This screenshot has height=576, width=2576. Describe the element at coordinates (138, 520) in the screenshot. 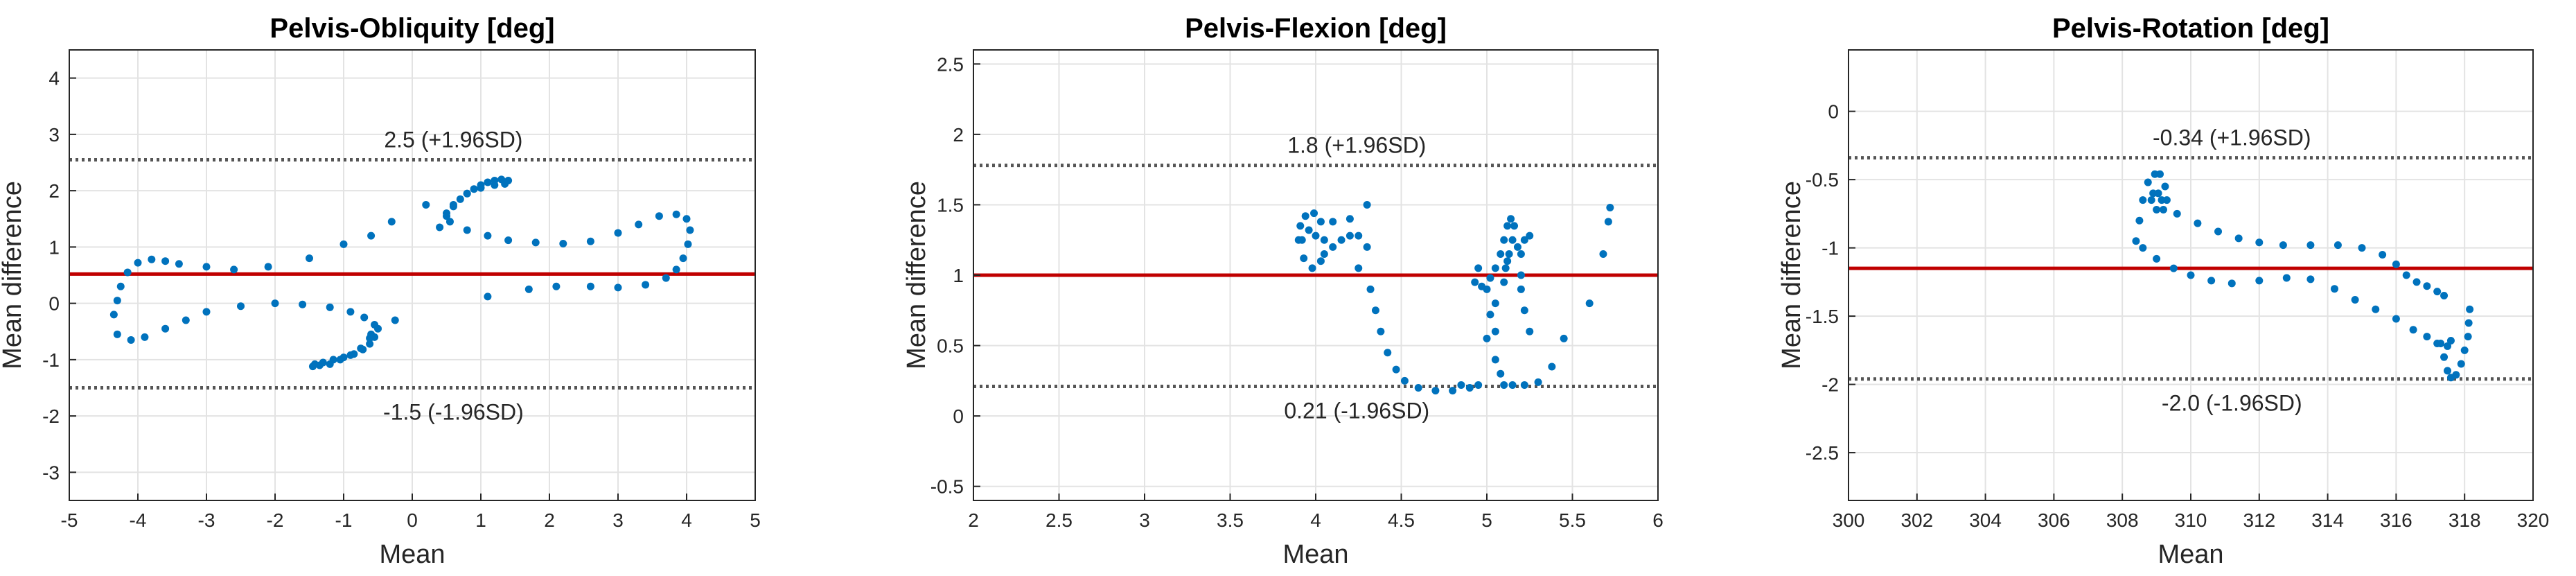

I see `x-tick-label: -4` at that location.